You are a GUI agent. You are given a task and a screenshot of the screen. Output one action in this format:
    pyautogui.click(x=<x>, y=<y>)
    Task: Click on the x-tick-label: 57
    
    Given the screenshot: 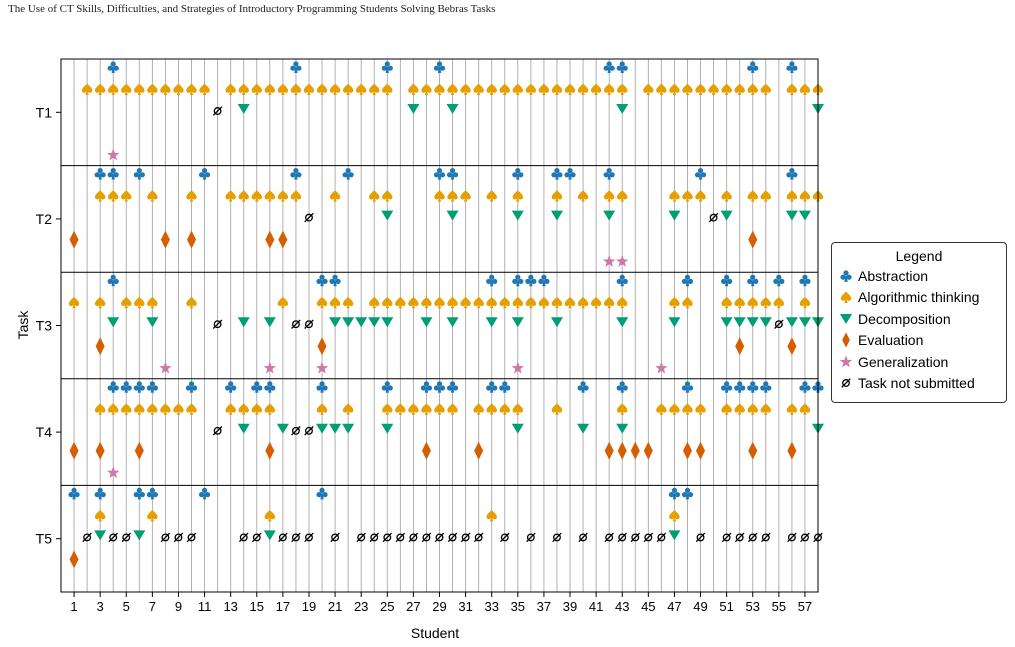 What is the action you would take?
    pyautogui.click(x=805, y=606)
    